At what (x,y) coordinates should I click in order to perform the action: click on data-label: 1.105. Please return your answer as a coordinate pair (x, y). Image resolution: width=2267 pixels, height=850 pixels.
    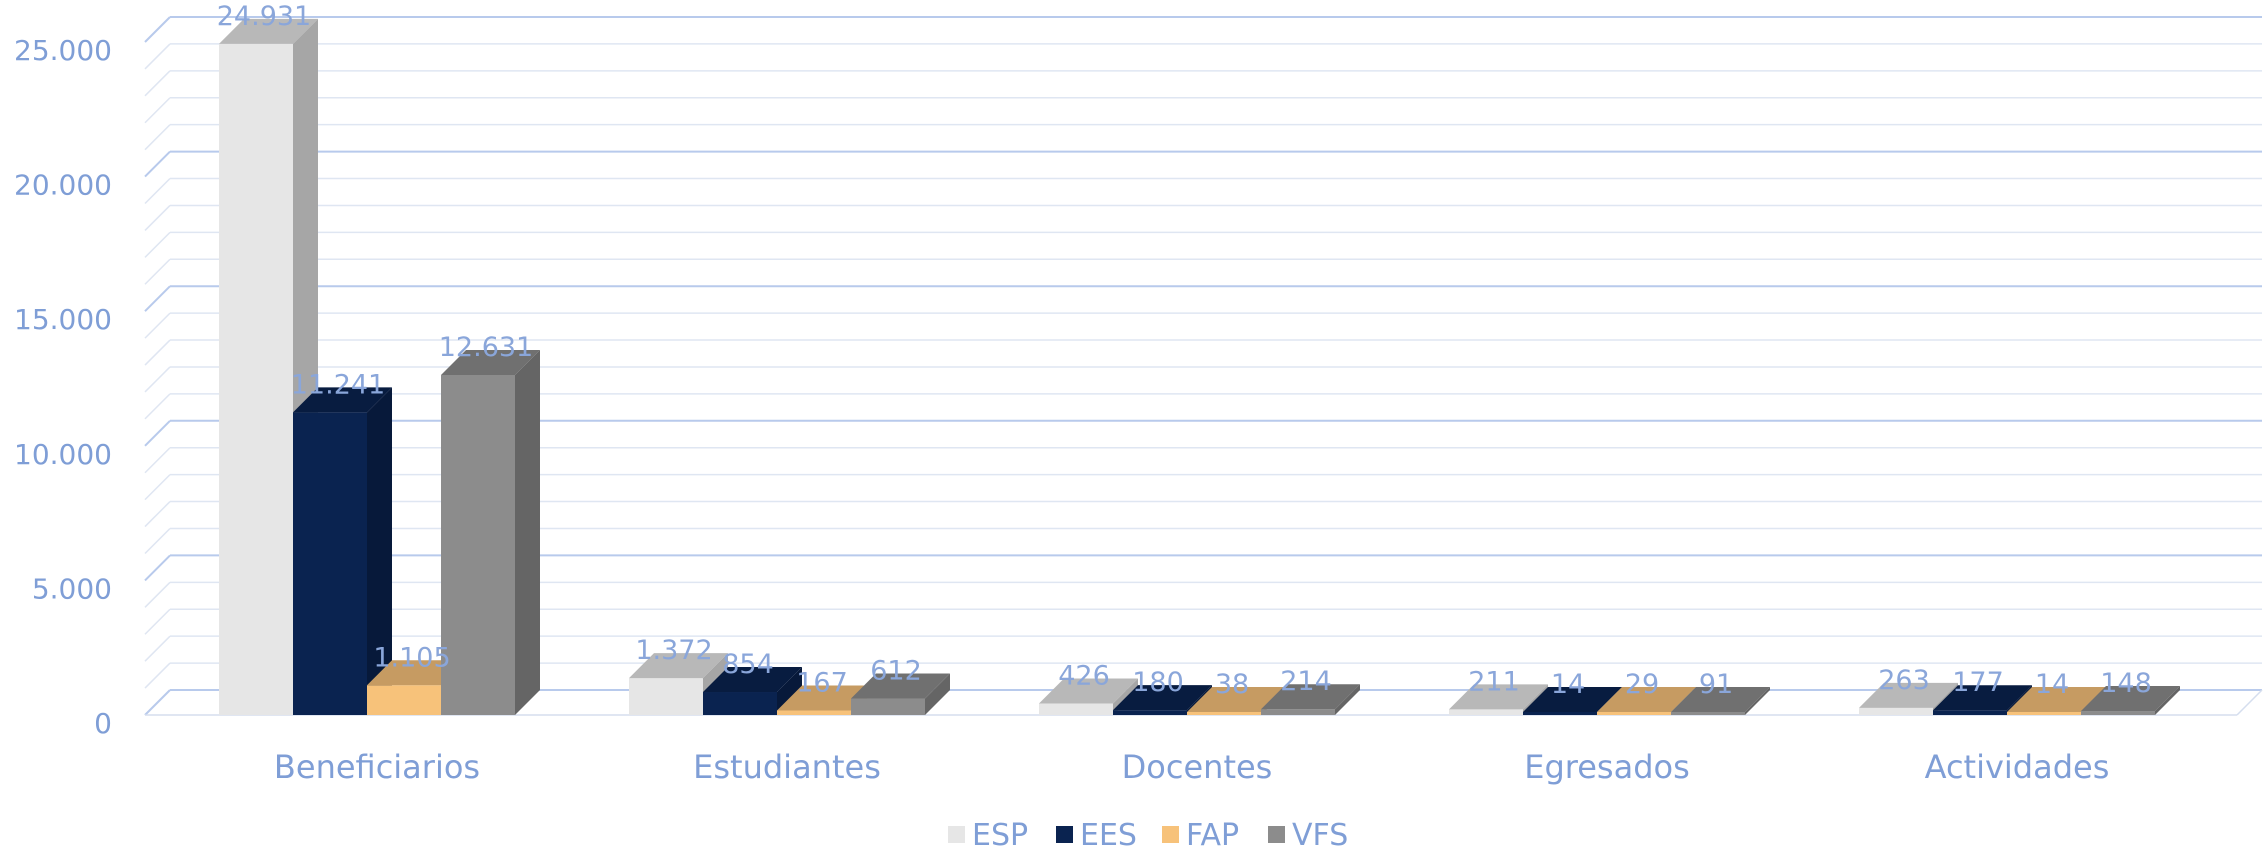
    Looking at the image, I should click on (411, 657).